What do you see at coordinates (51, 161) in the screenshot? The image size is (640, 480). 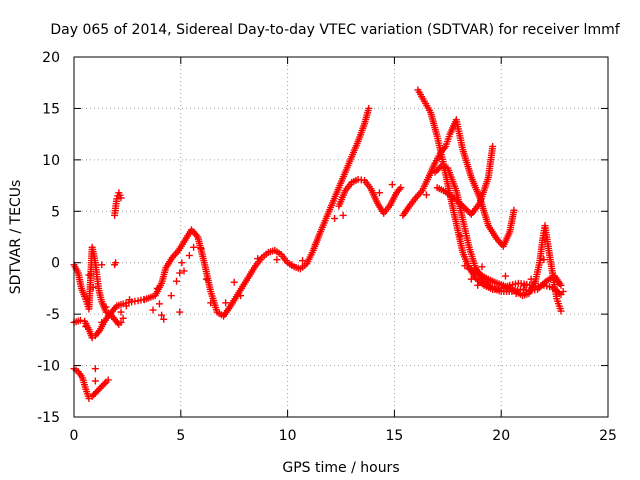 I see `y-tick-label: 10` at bounding box center [51, 161].